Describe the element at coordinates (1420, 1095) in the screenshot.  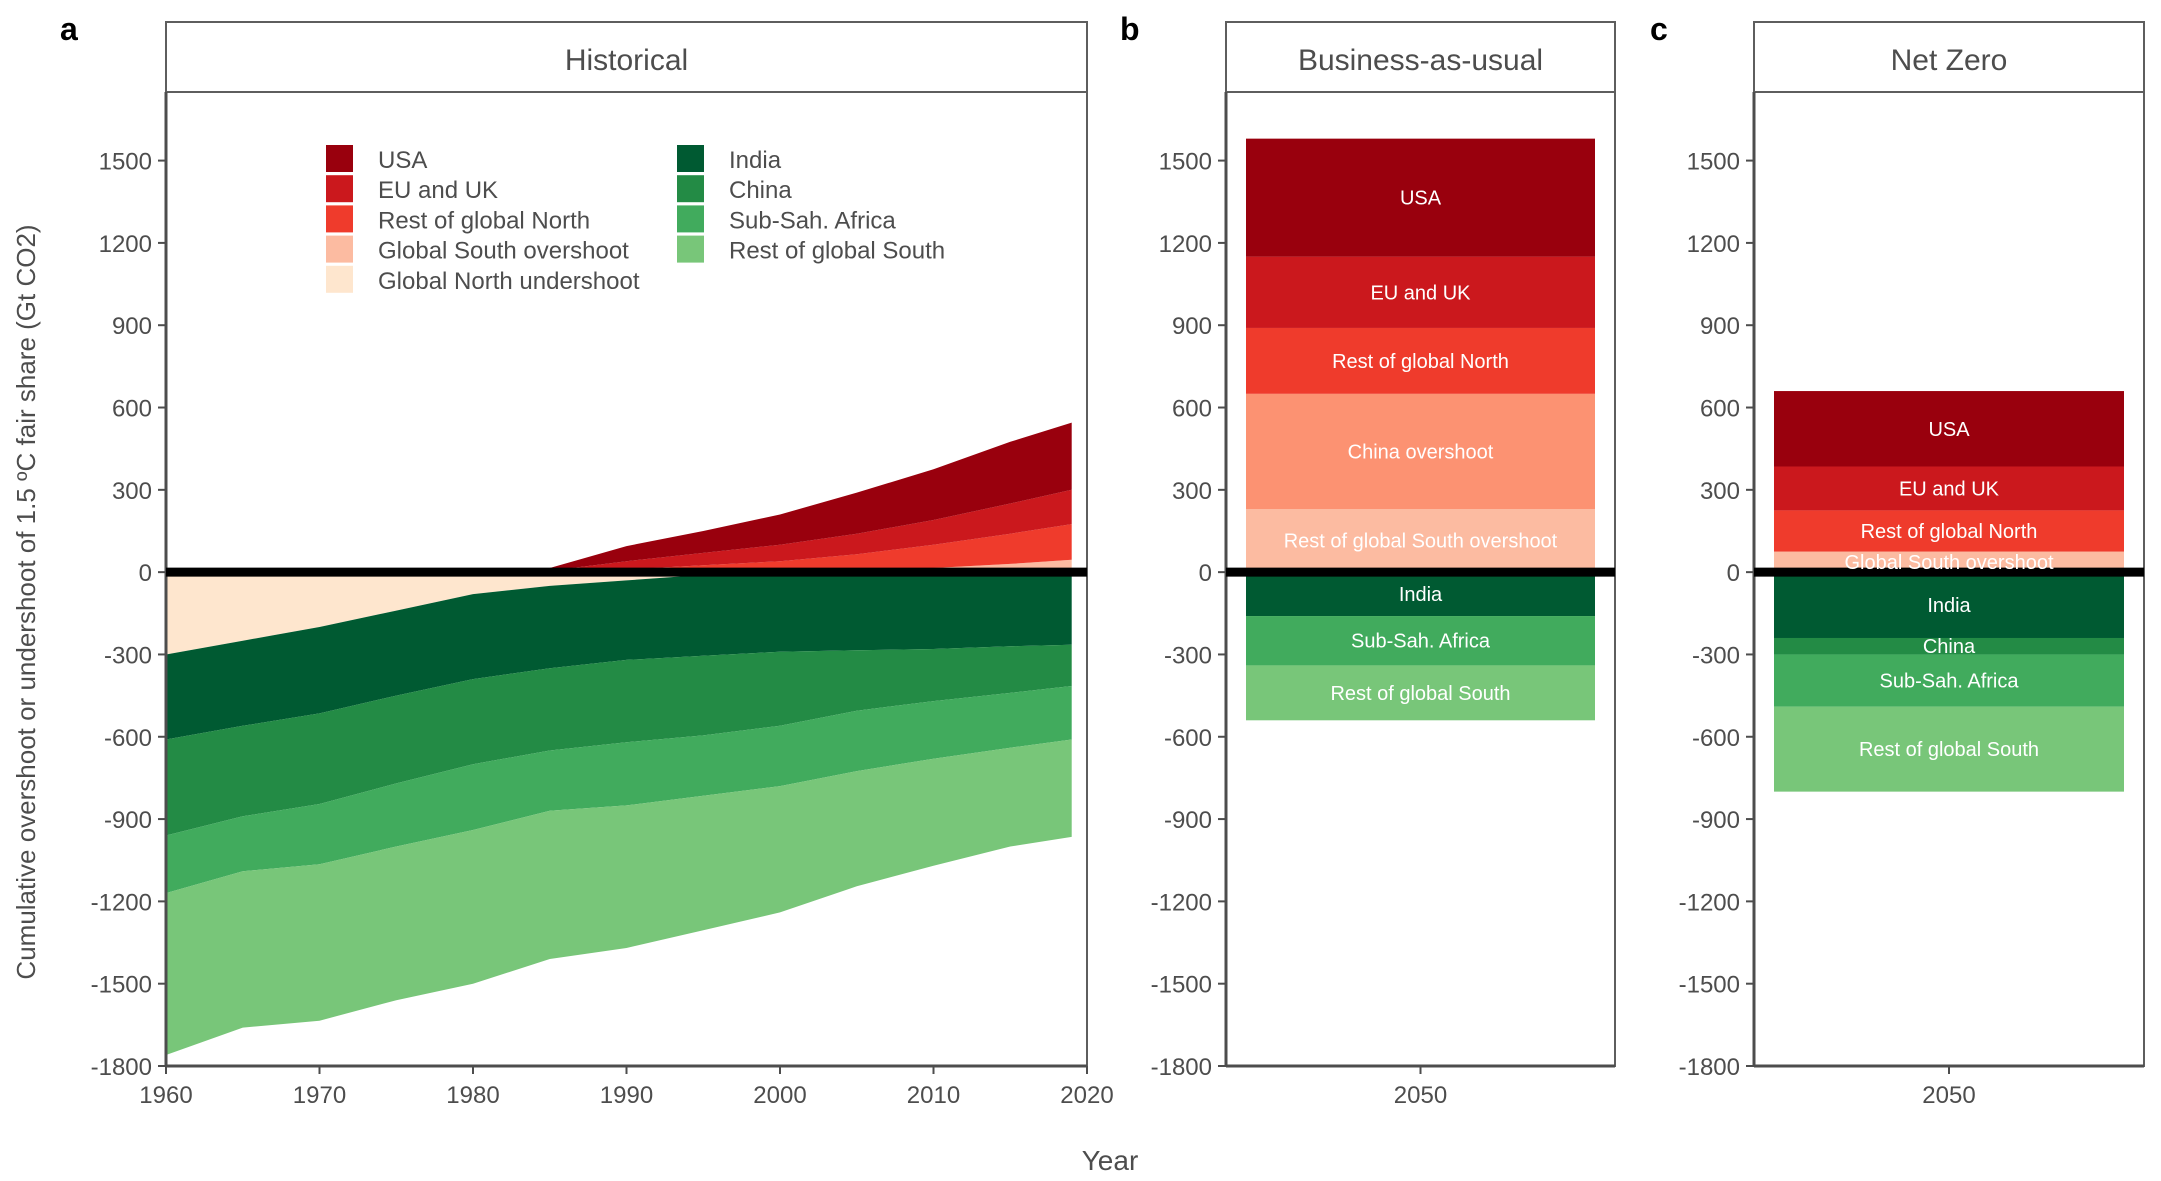
I see `x-tick-label: 2050` at that location.